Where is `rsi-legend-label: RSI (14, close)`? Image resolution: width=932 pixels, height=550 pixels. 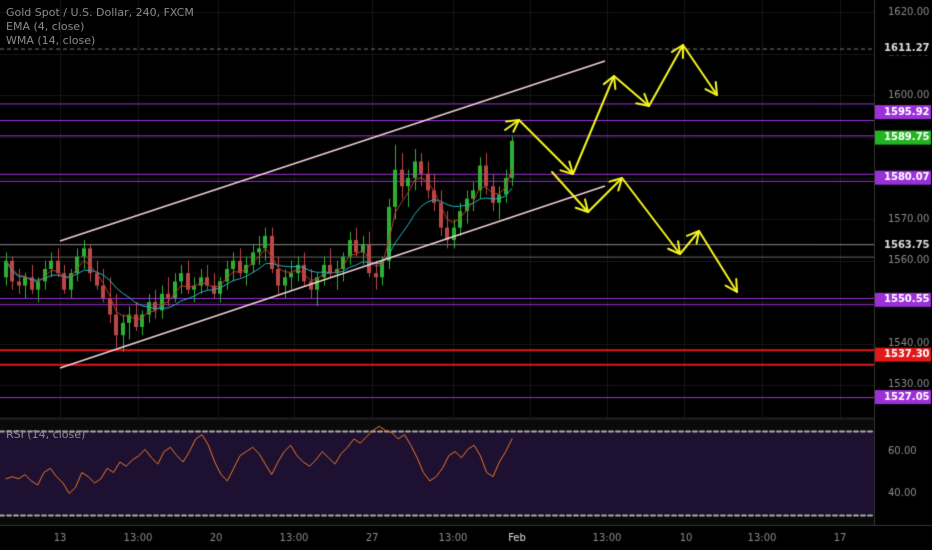 rsi-legend-label: RSI (14, close) is located at coordinates (46, 434).